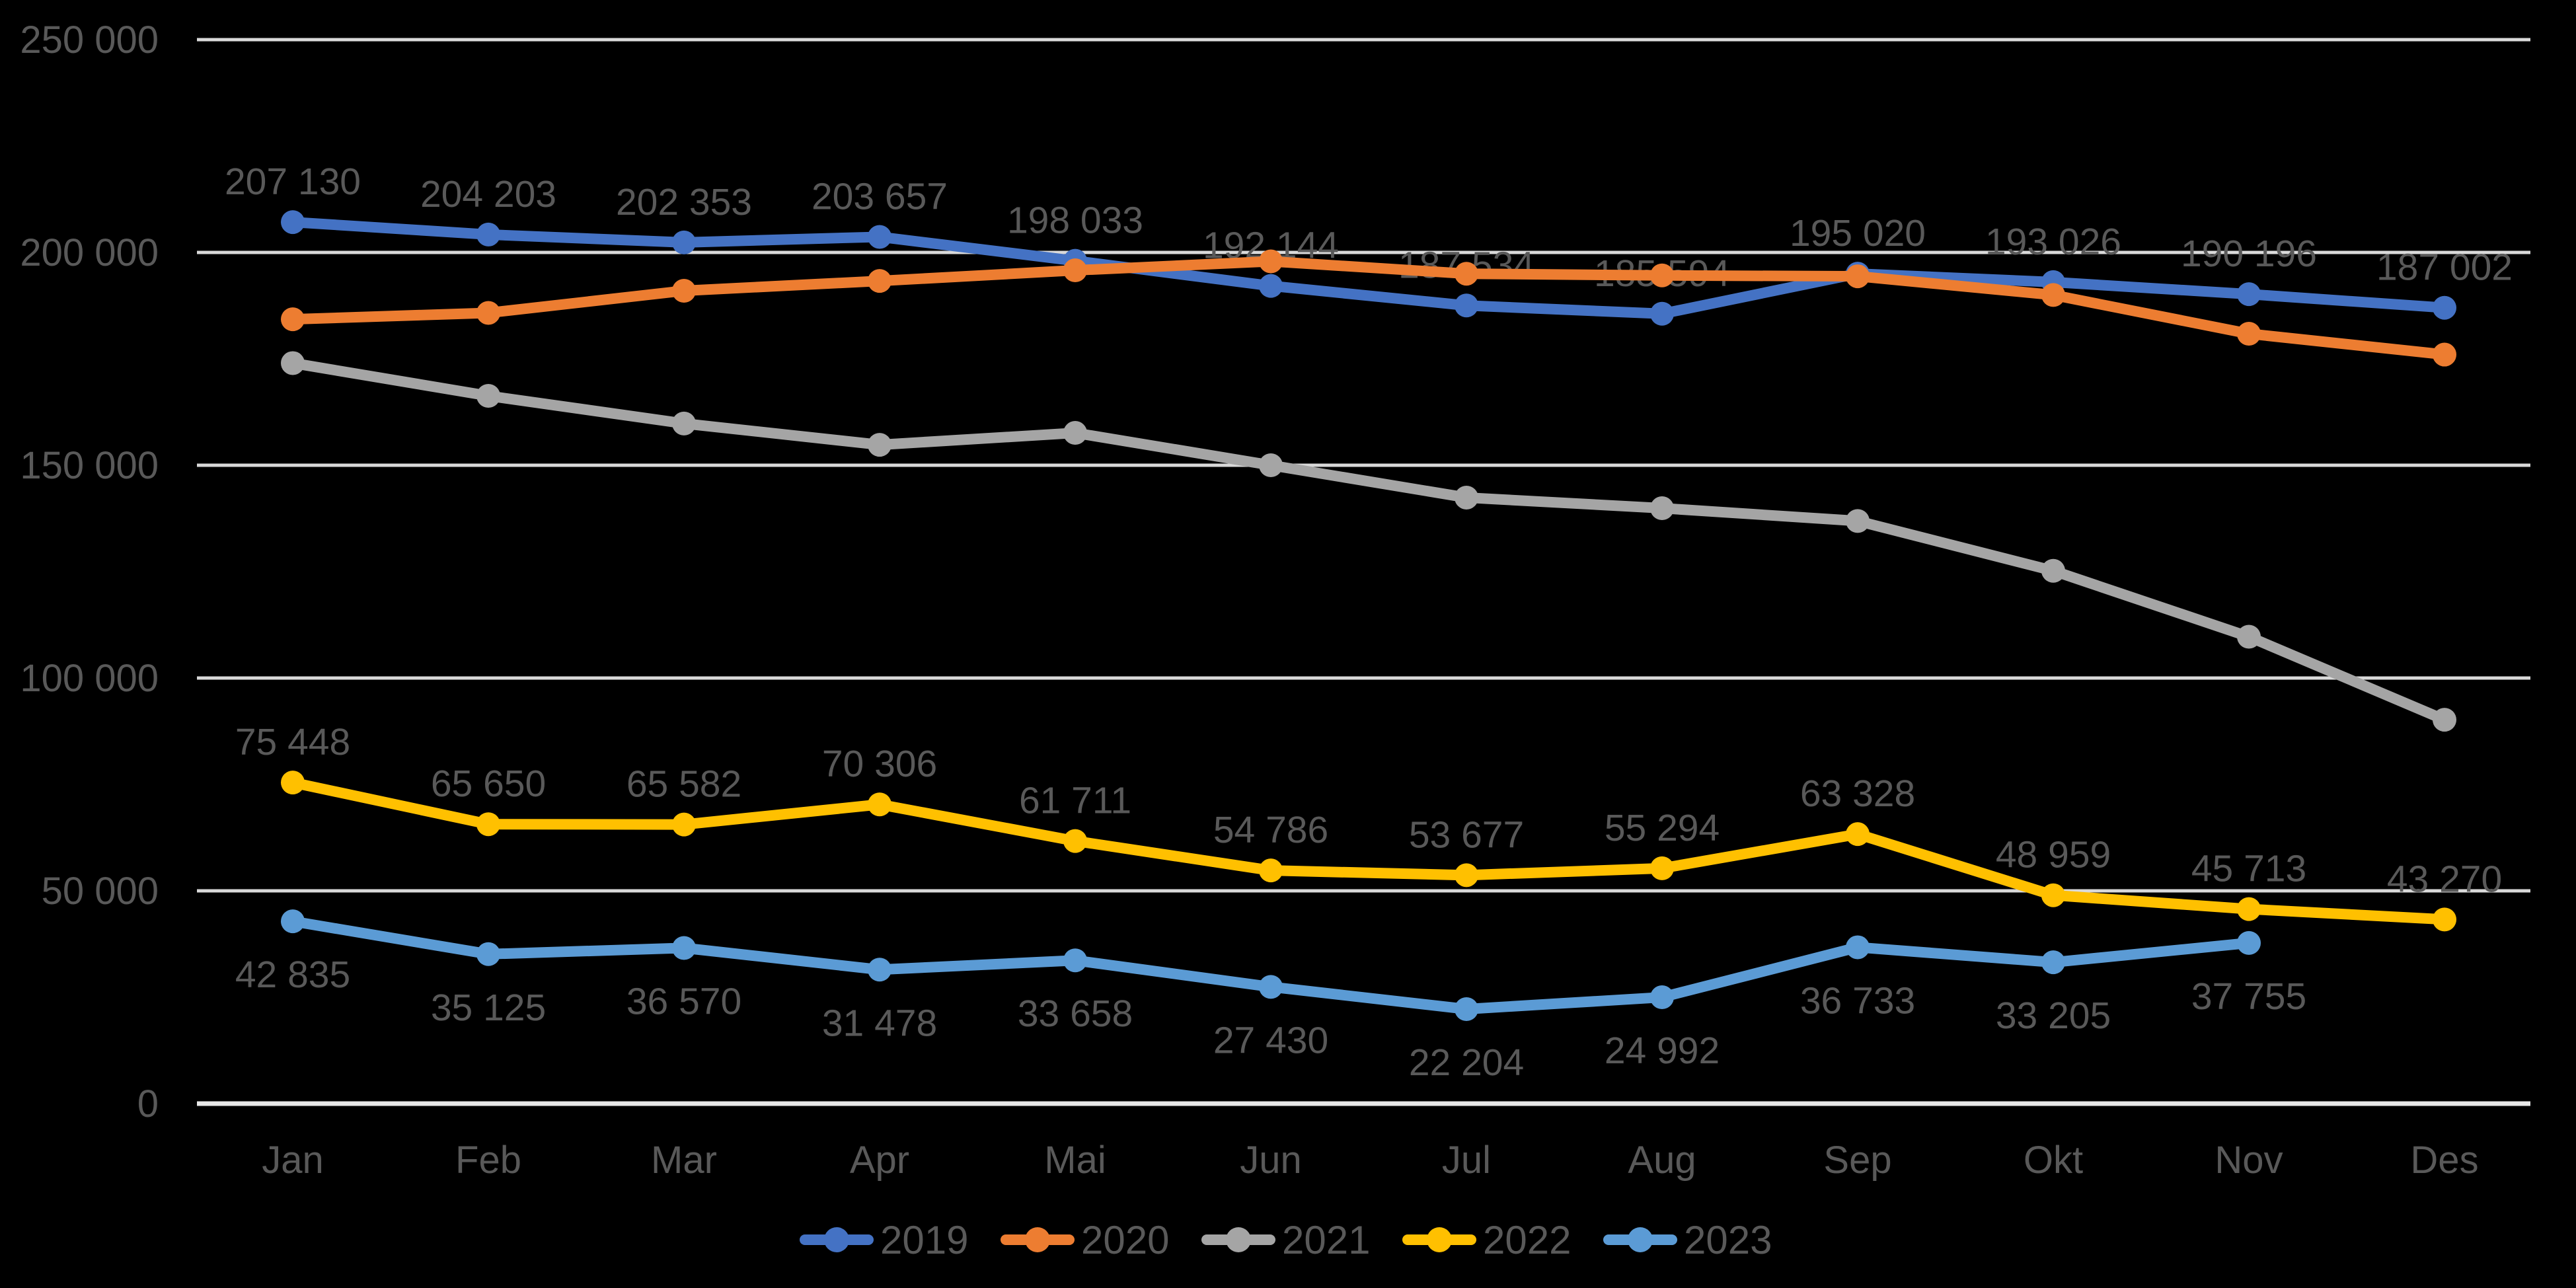 This screenshot has width=2576, height=1288. Describe the element at coordinates (1271, 262) in the screenshot. I see `data-point-2020-Jun` at that location.